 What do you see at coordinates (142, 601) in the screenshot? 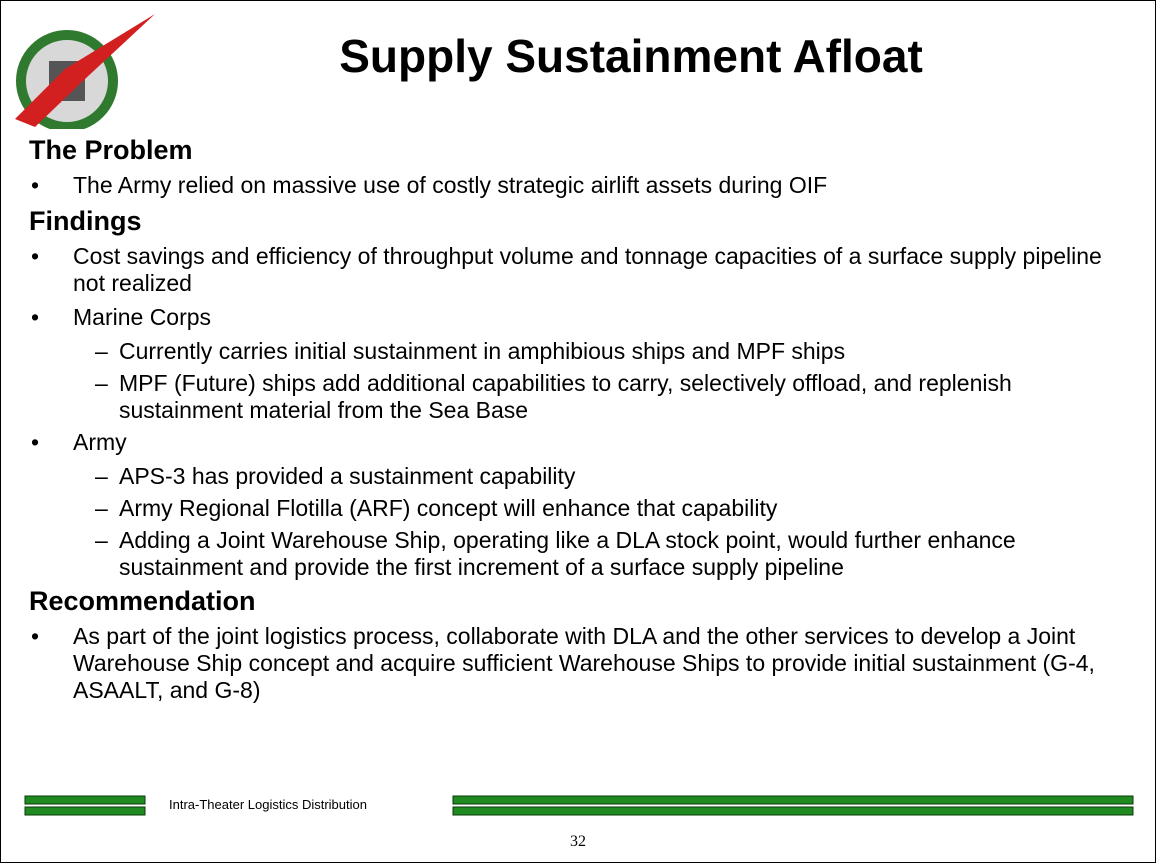
I see `section-heading: Recommendation` at bounding box center [142, 601].